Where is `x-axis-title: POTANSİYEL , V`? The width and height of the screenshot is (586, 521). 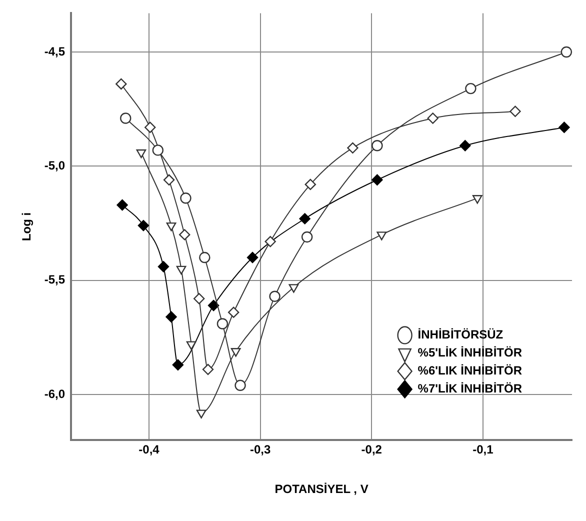
x-axis-title: POTANSİYEL , V is located at coordinates (321, 489).